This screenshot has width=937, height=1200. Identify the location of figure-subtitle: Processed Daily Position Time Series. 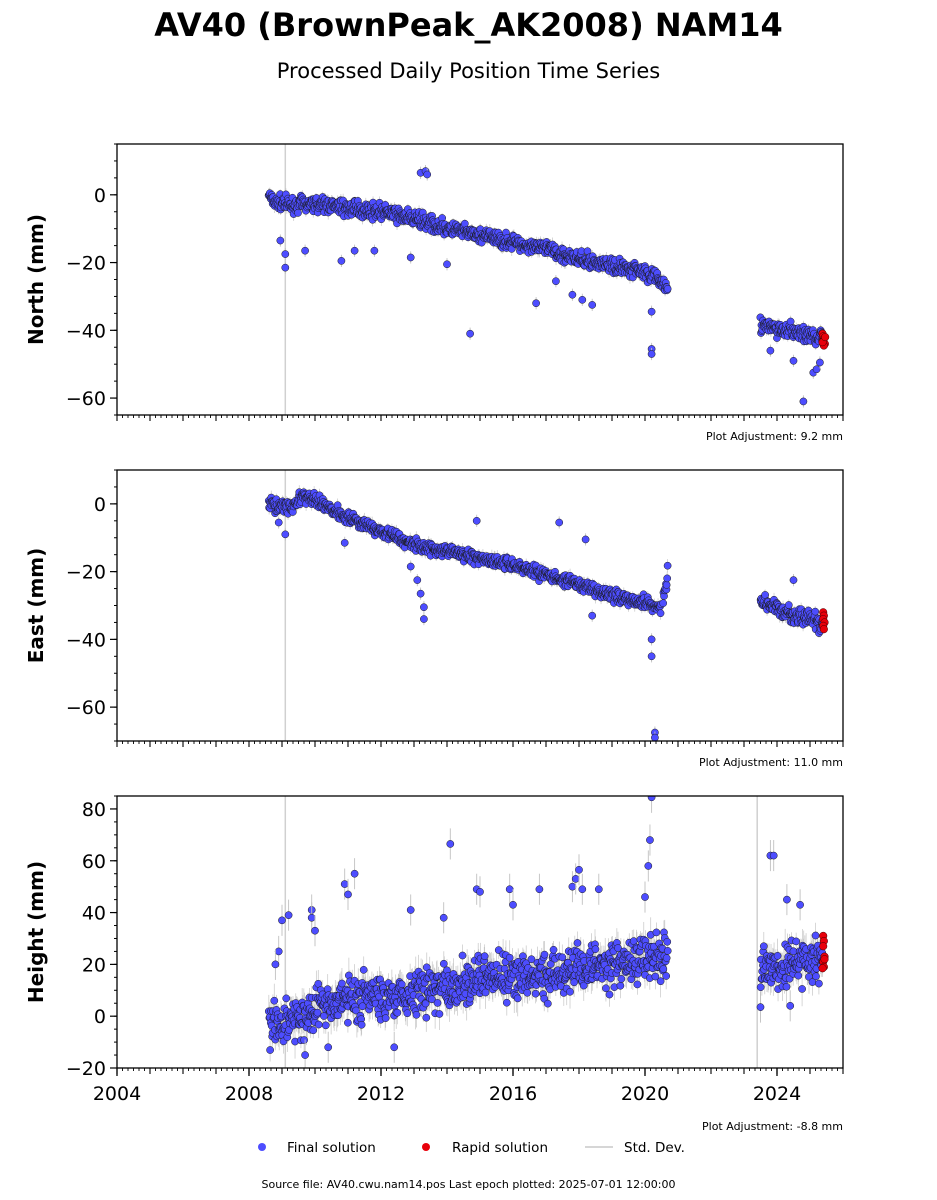
(469, 71).